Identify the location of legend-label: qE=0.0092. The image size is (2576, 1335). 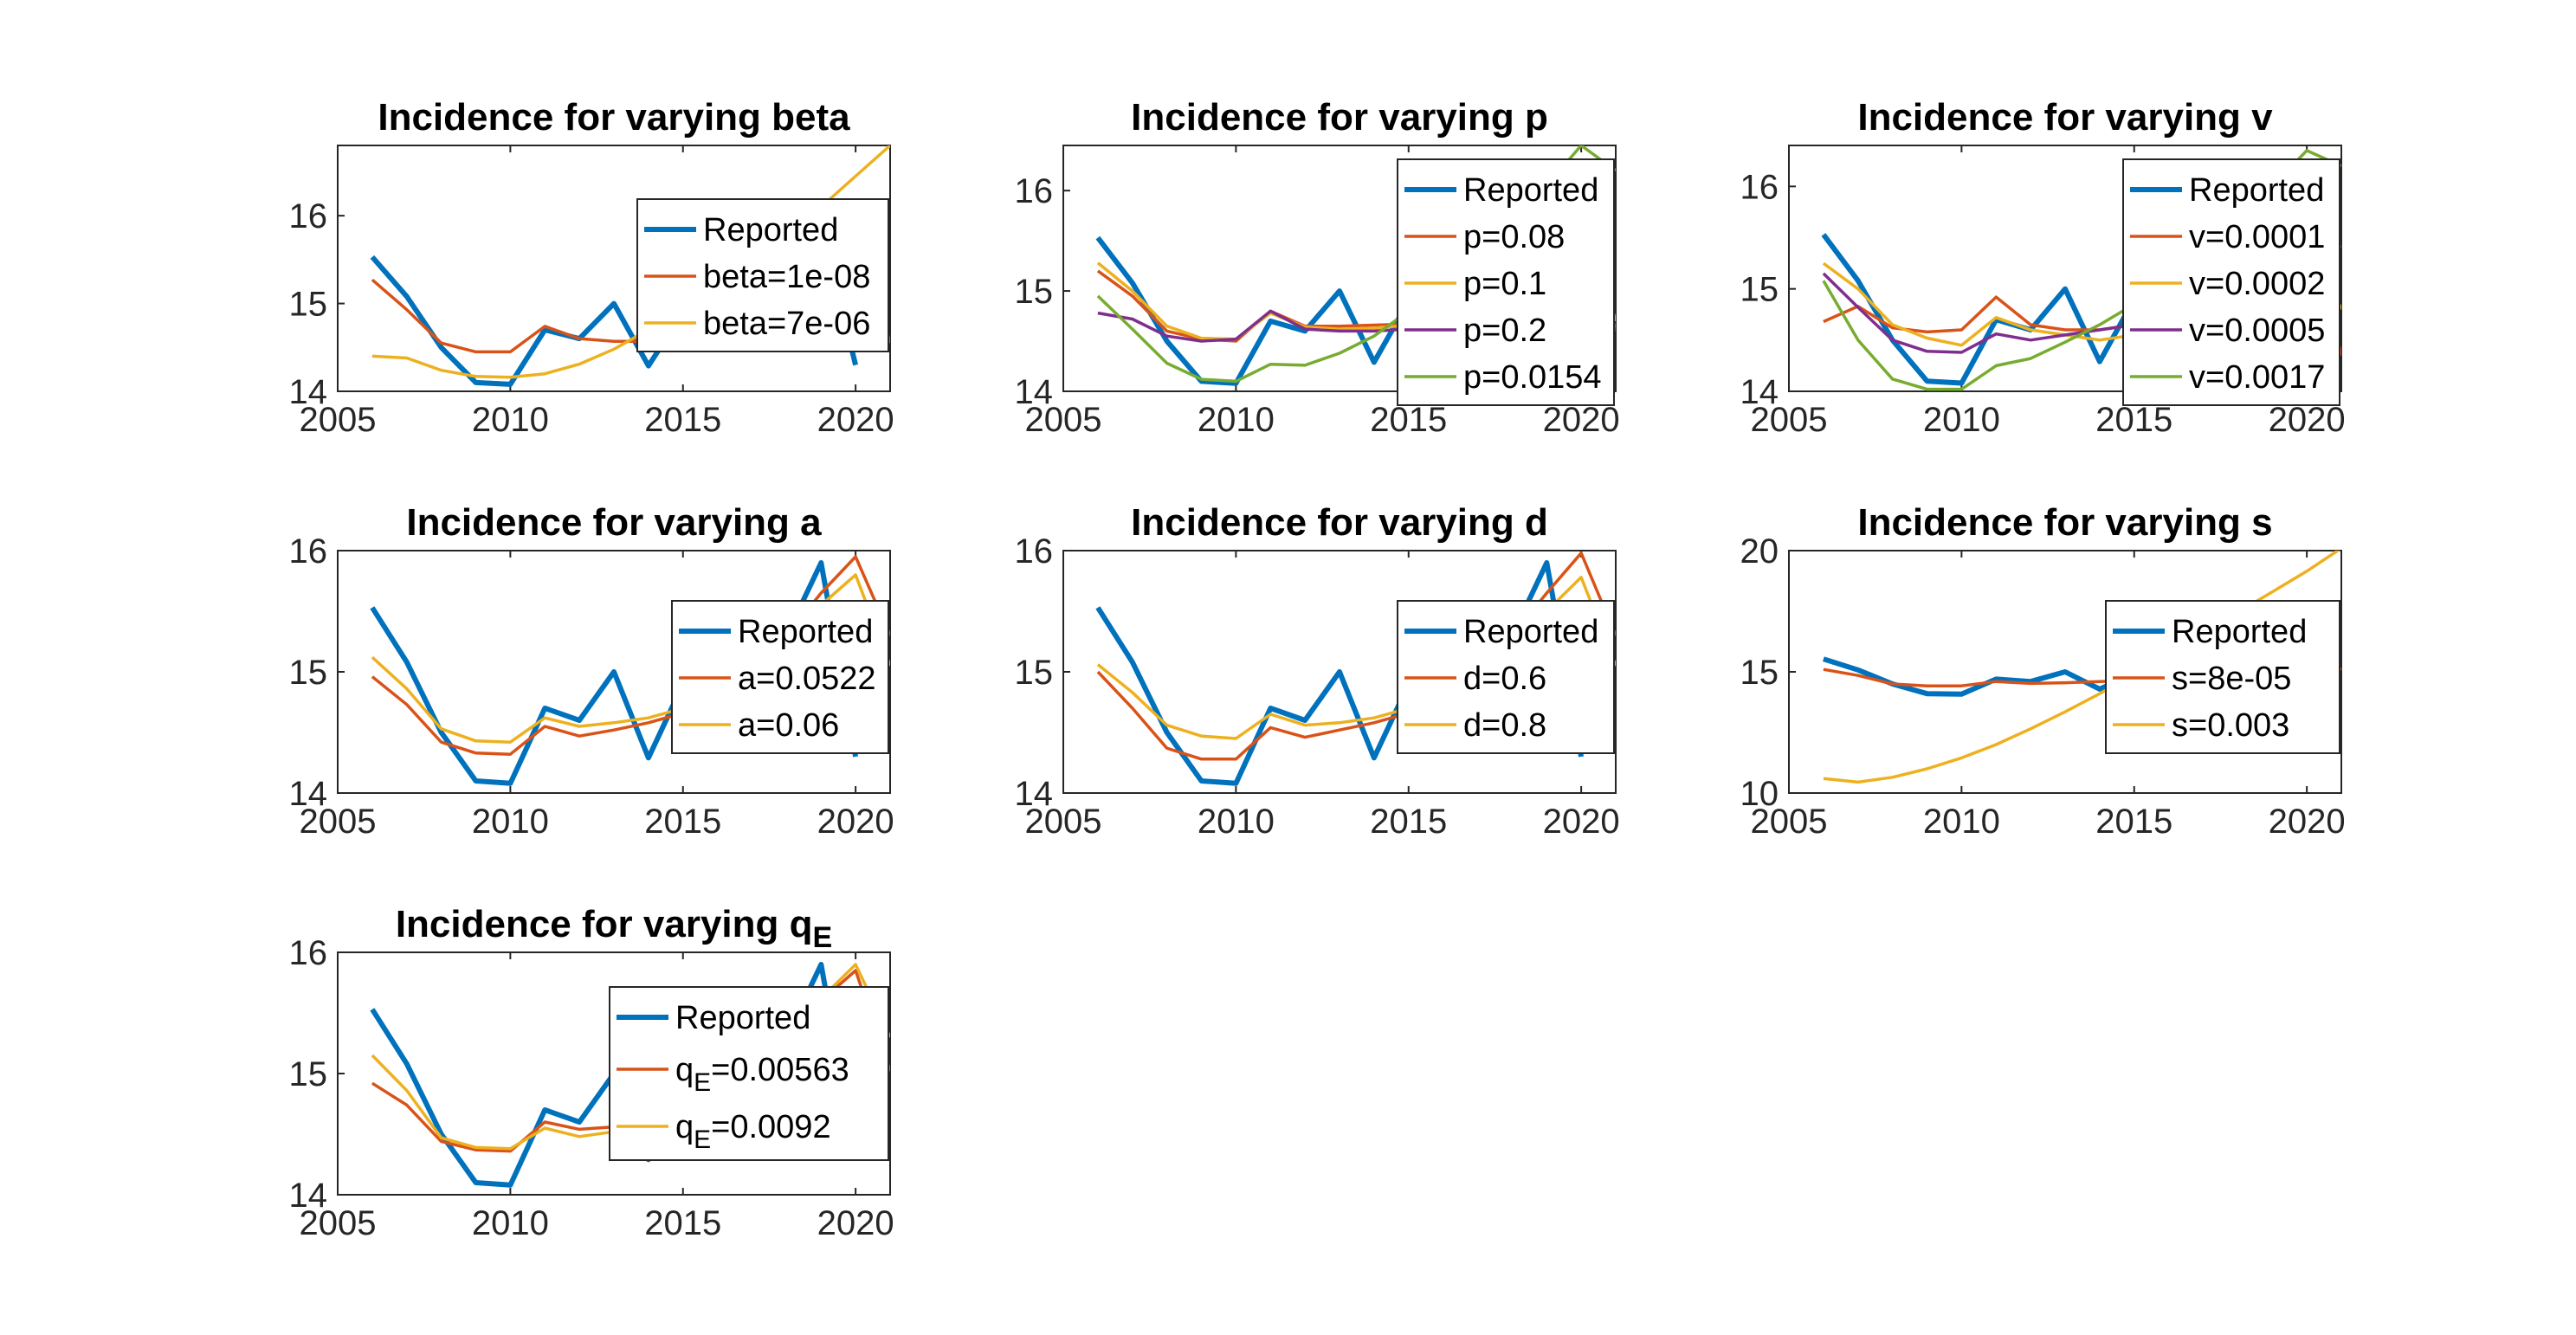
(753, 1131).